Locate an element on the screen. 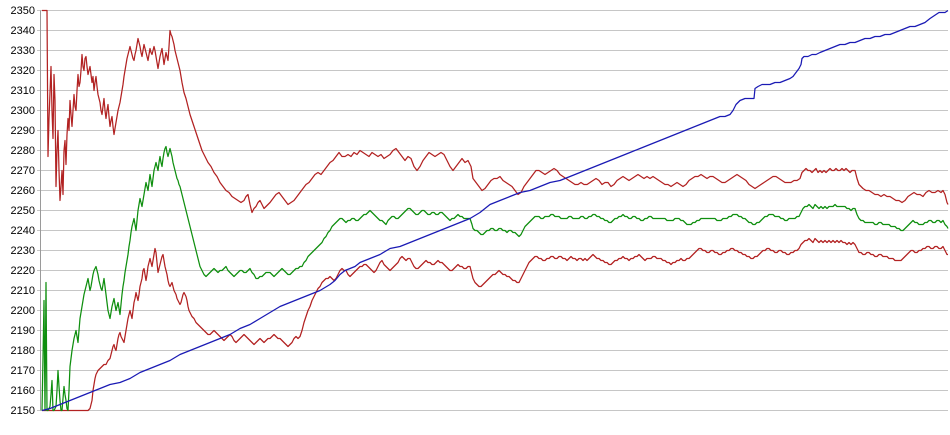 This screenshot has height=435, width=950. y-axis-tick-label: 2250 is located at coordinates (23, 211).